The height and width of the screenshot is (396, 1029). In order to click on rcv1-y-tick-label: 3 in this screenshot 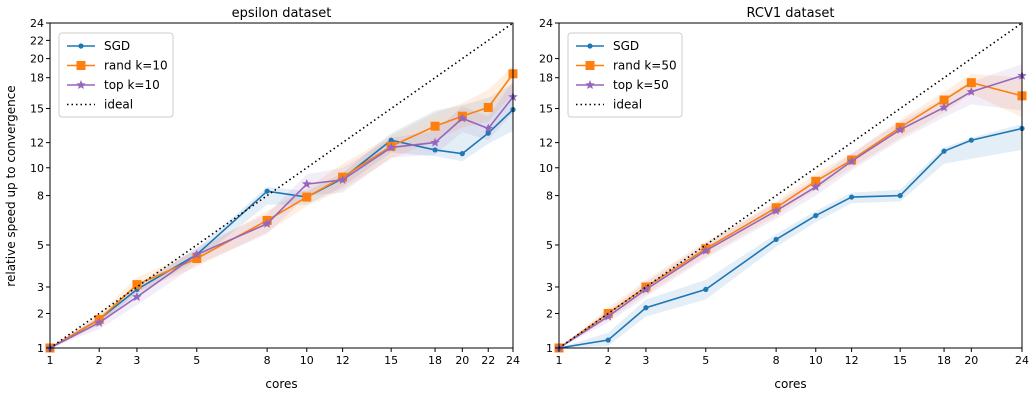, I will do `click(549, 287)`.